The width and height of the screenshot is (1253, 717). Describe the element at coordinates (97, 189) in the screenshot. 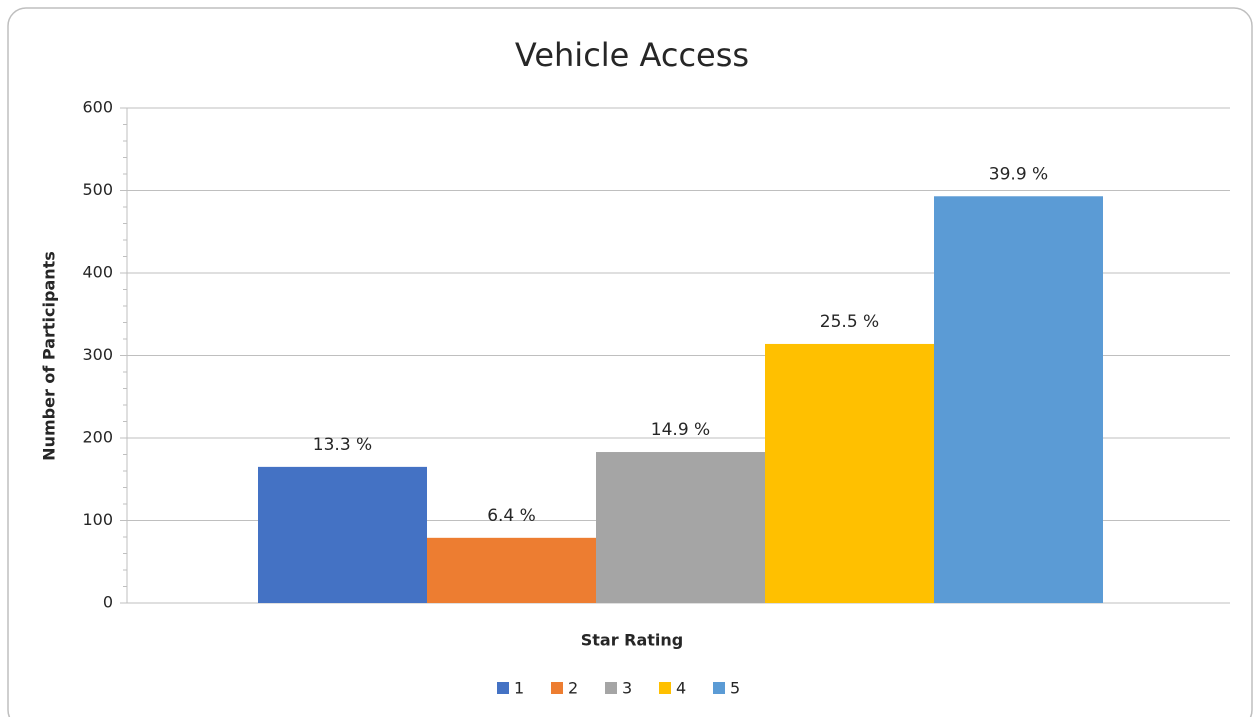

I see `y-tick-label: 500` at that location.